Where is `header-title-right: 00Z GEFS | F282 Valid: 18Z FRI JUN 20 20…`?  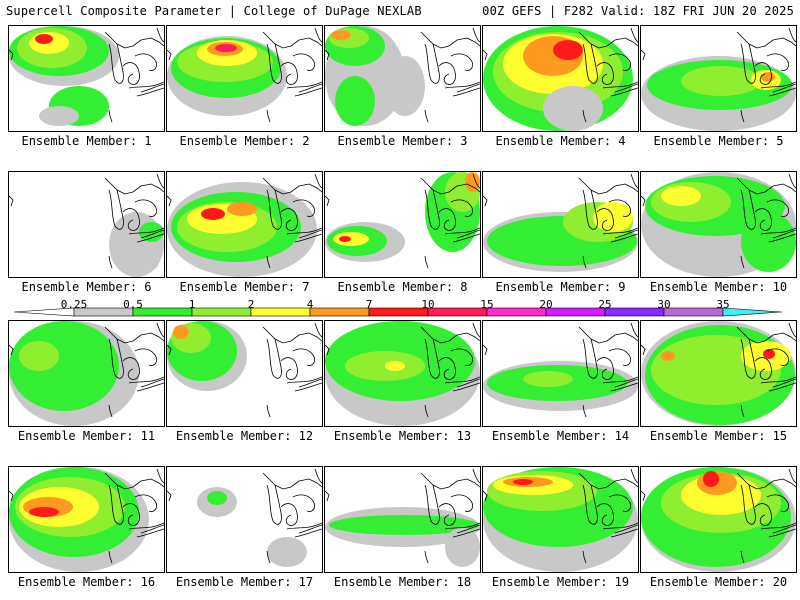 header-title-right: 00Z GEFS | F282 Valid: 18Z FRI JUN 20 20… is located at coordinates (638, 11).